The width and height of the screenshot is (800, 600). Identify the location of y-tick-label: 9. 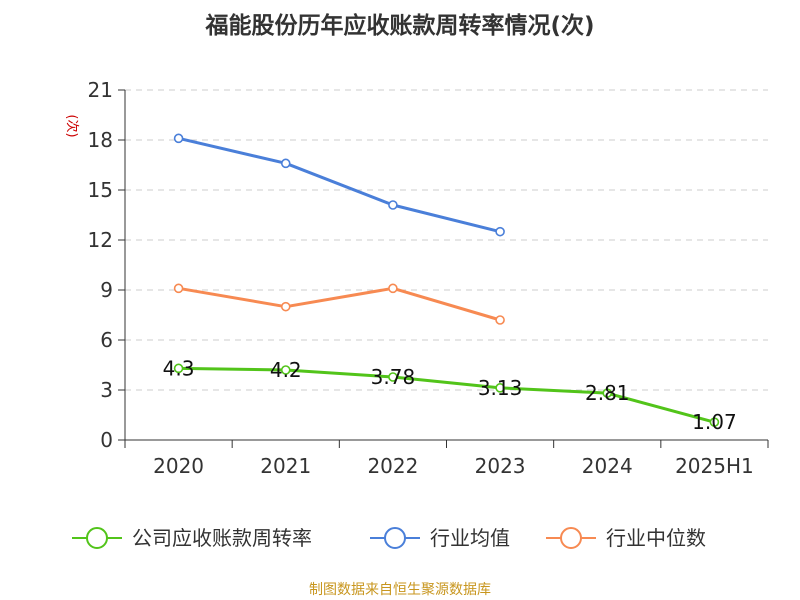
(106, 290).